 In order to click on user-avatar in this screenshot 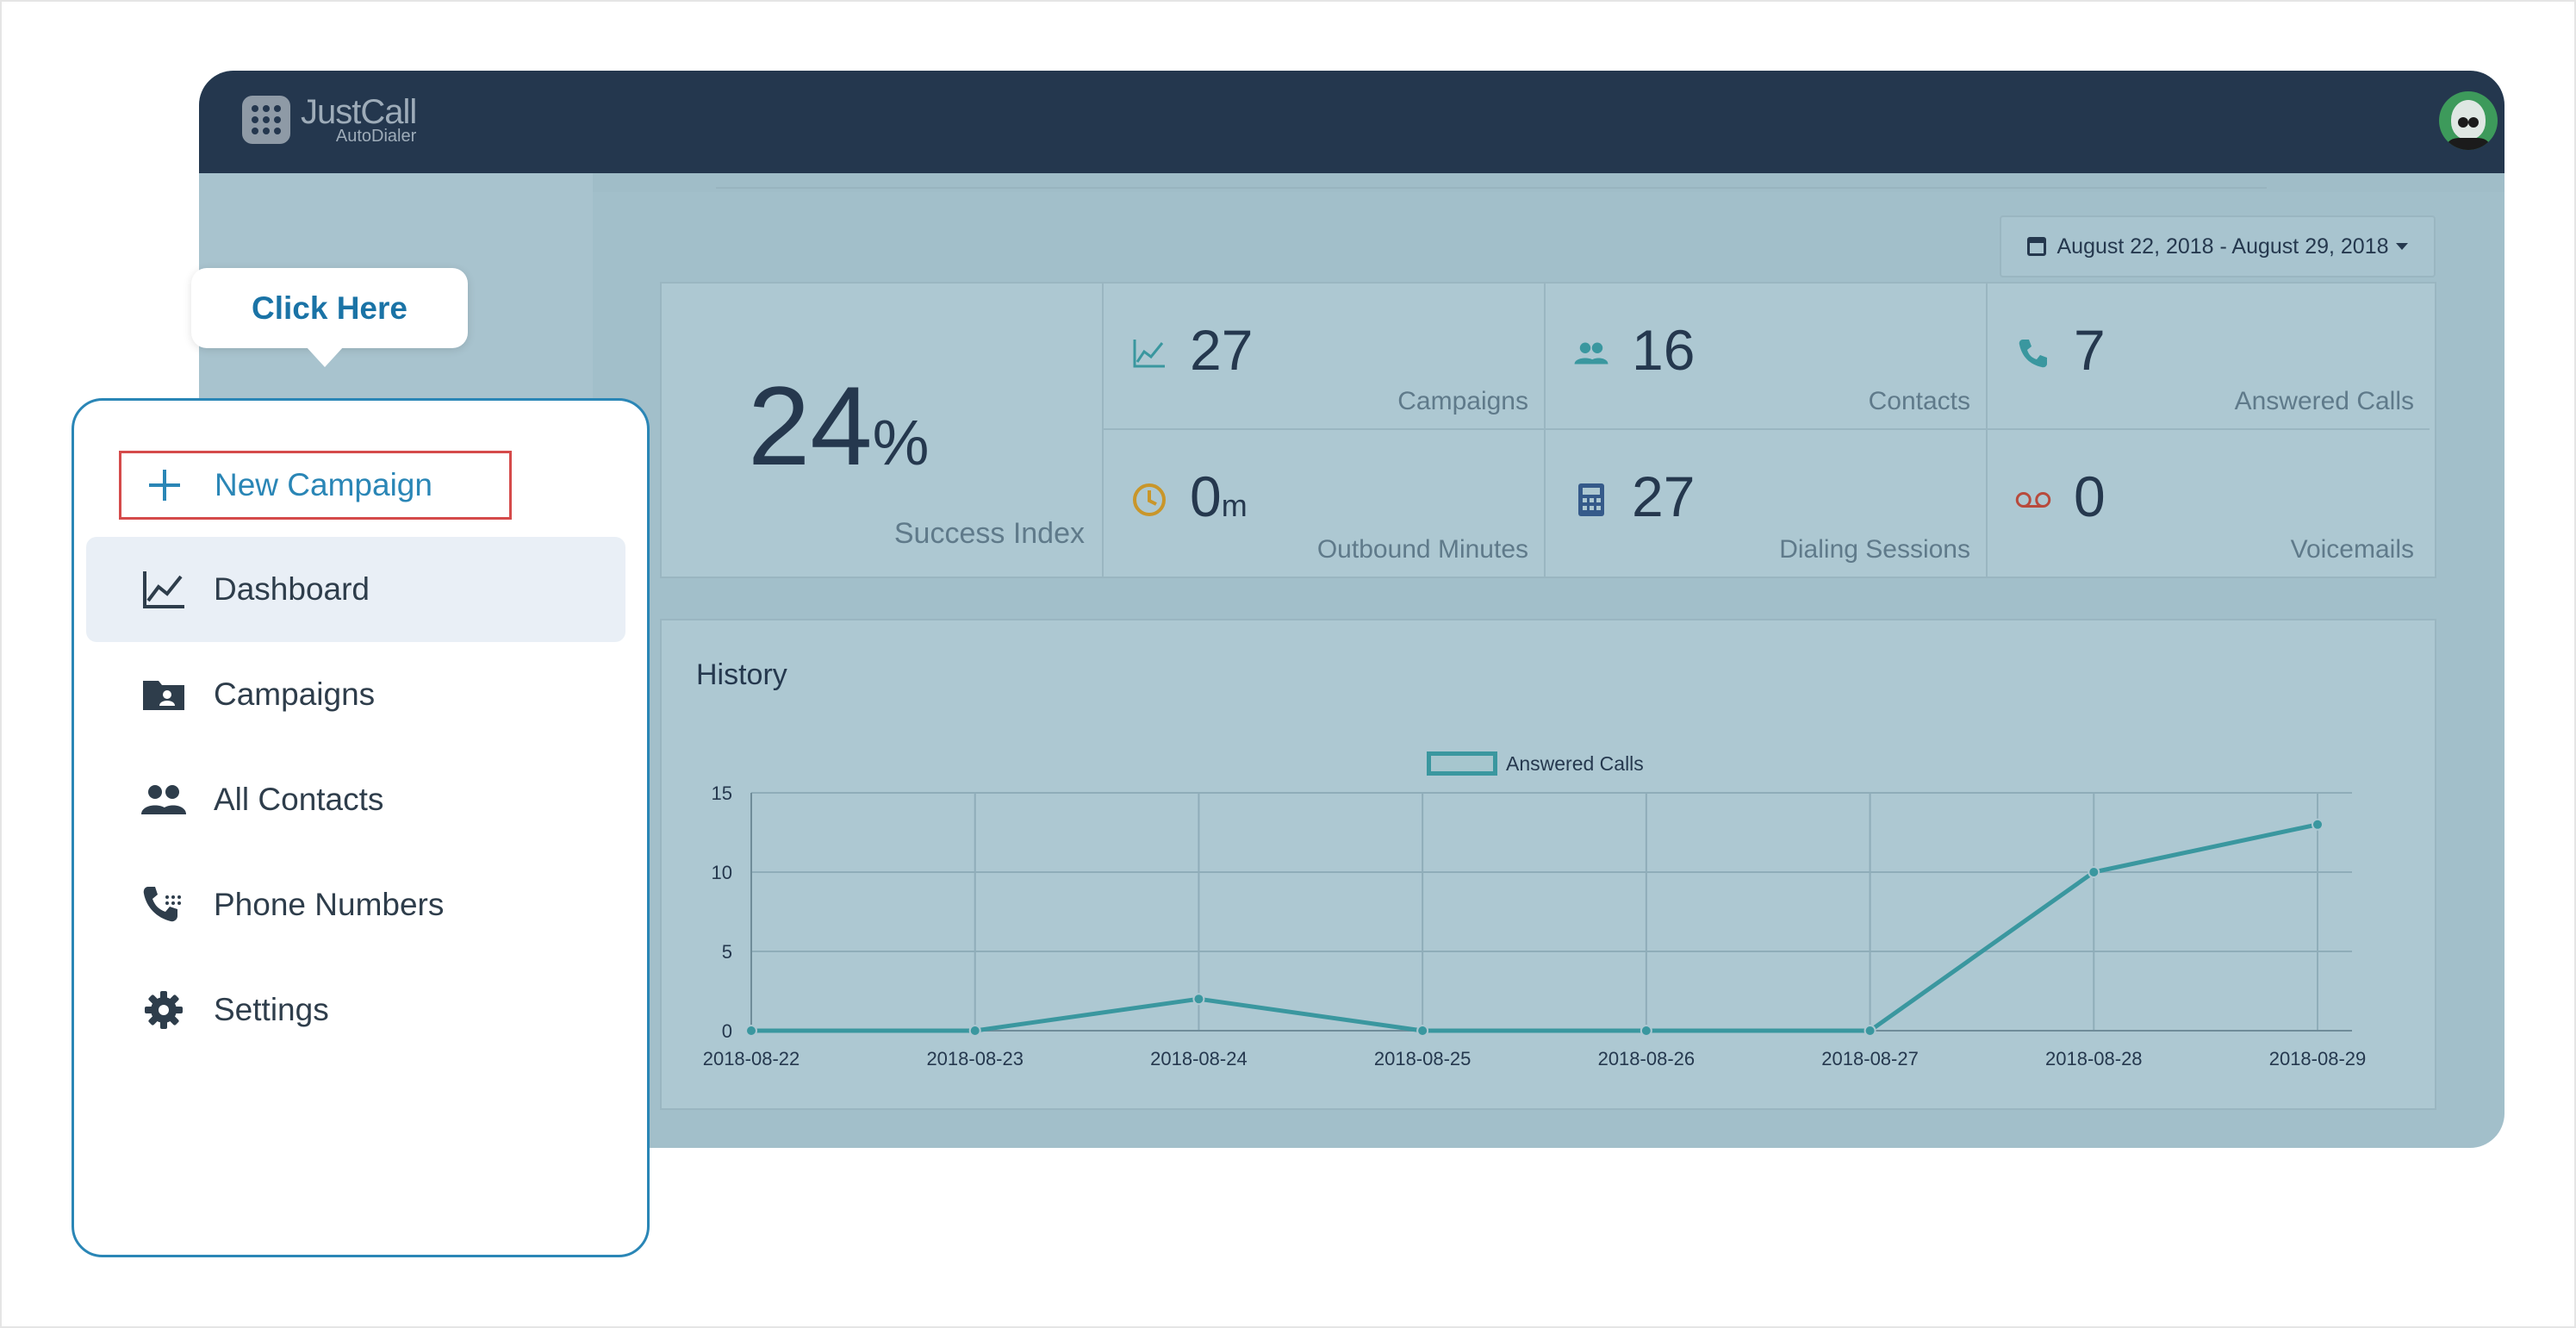, I will do `click(2469, 121)`.